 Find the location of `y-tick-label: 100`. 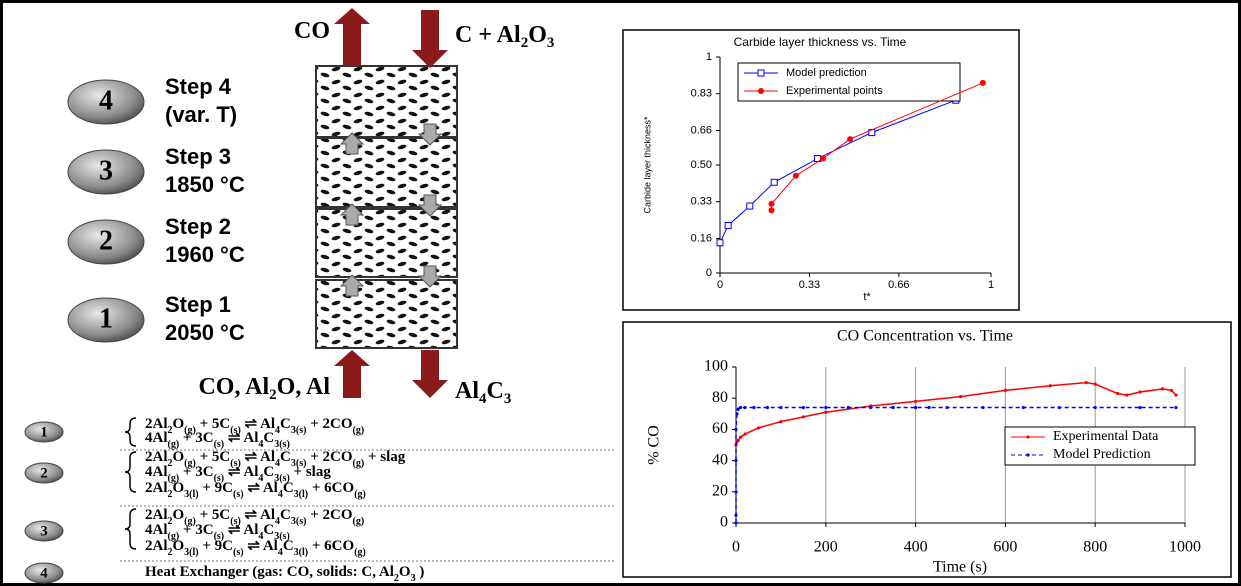

y-tick-label: 100 is located at coordinates (716, 366).